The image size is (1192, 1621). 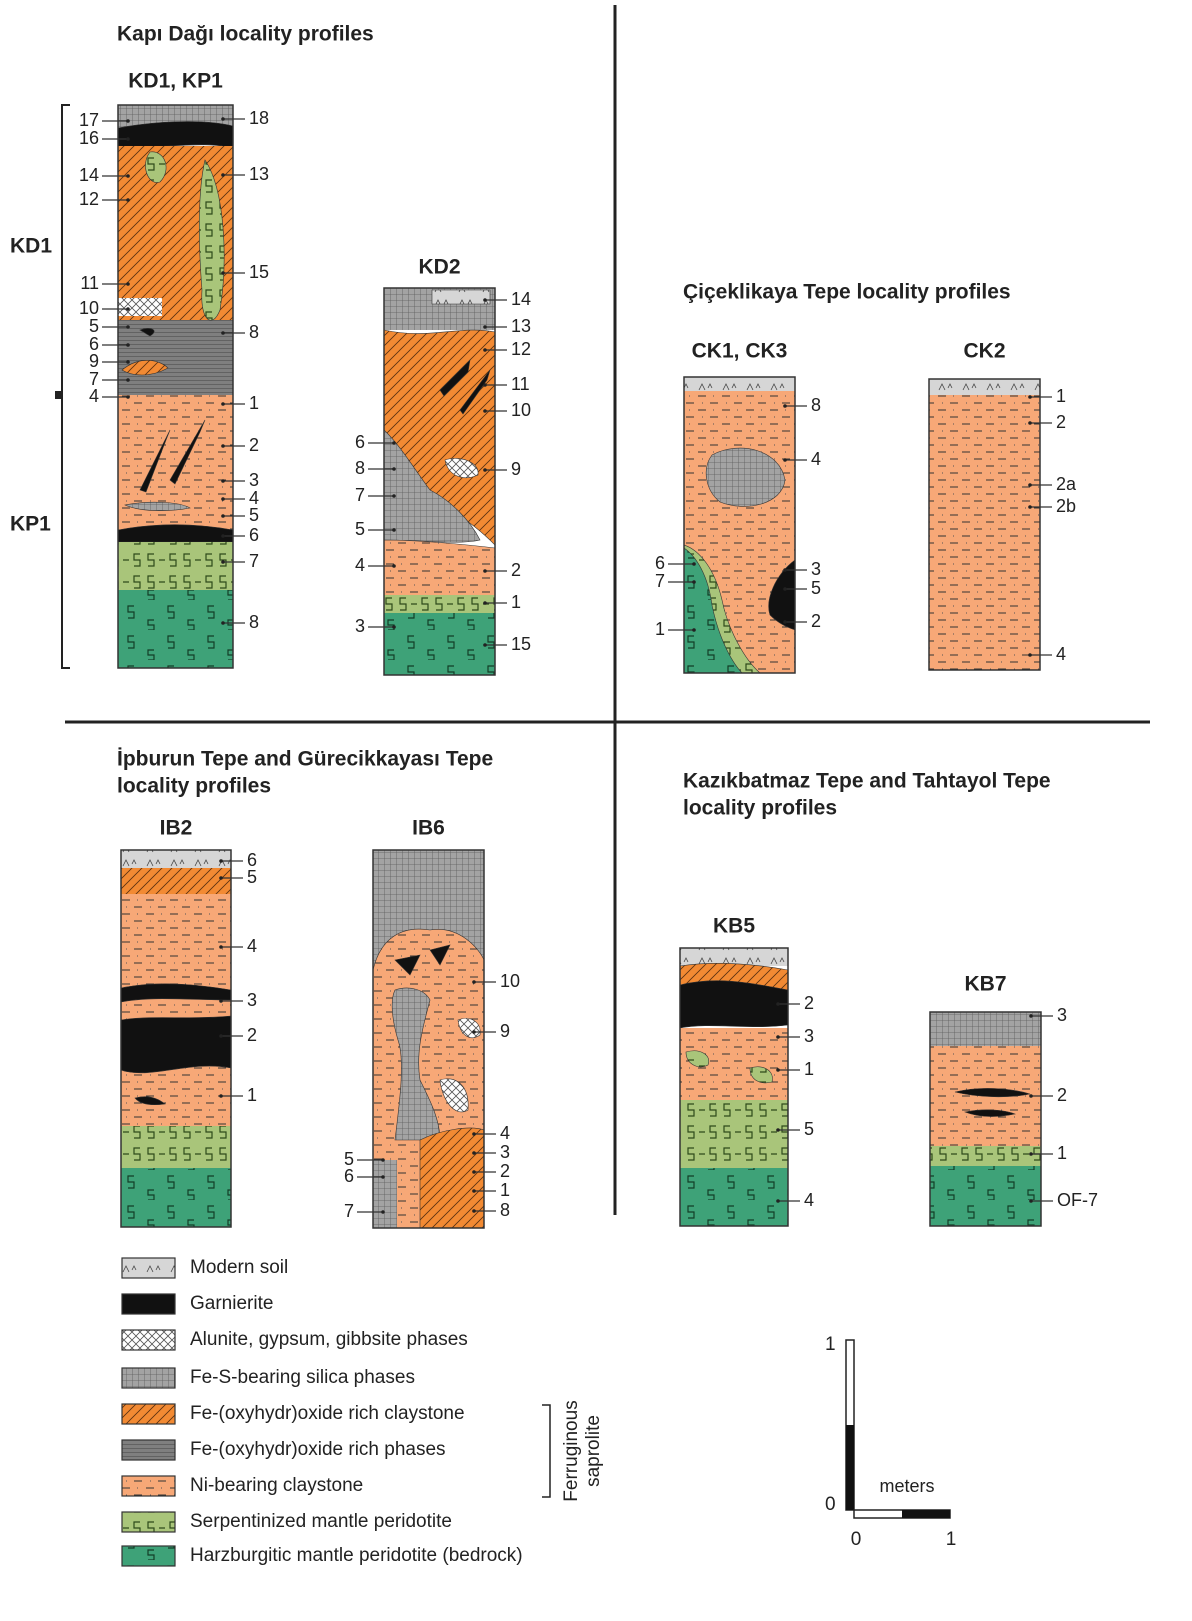 What do you see at coordinates (94, 361) in the screenshot?
I see `sample-label: 9` at bounding box center [94, 361].